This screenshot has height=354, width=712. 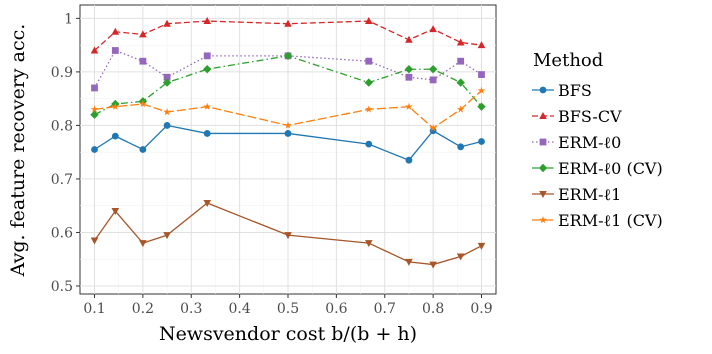 I want to click on x-tick-label: 0.1, so click(x=94, y=309).